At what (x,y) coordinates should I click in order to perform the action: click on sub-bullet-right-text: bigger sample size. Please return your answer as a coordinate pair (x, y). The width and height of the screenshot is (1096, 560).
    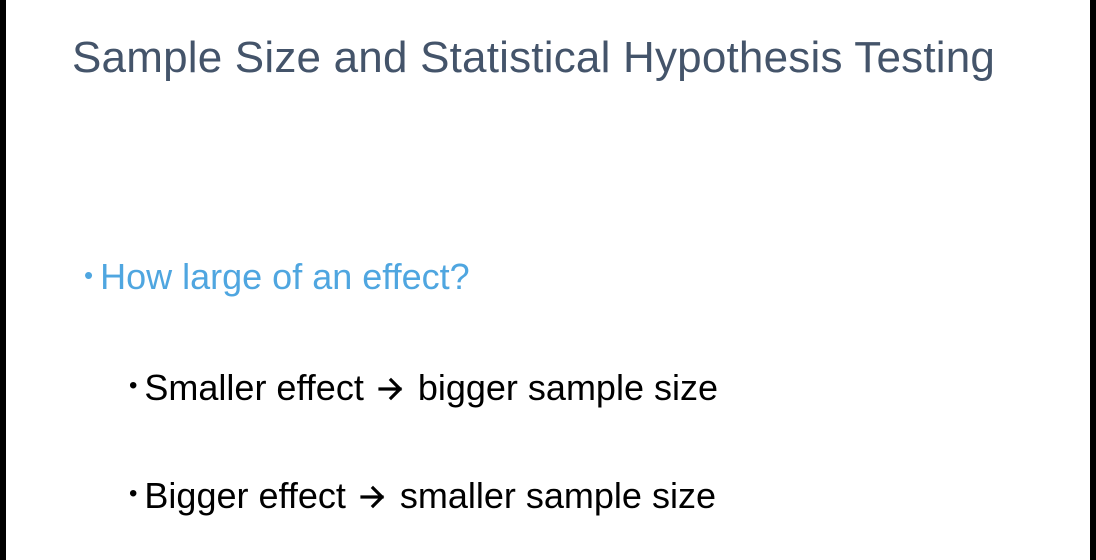
    Looking at the image, I should click on (567, 387).